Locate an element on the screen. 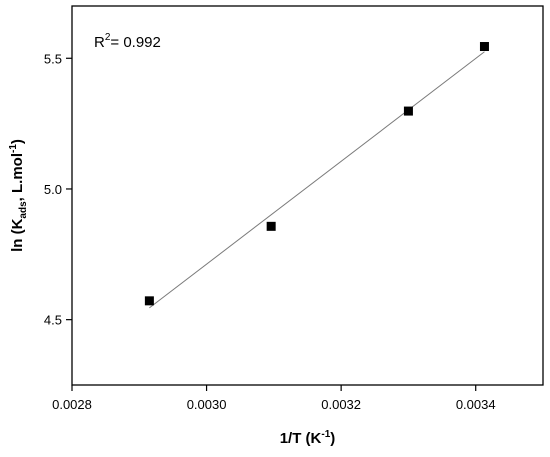 The width and height of the screenshot is (550, 457). x-tick-label: 0.0034 is located at coordinates (476, 404).